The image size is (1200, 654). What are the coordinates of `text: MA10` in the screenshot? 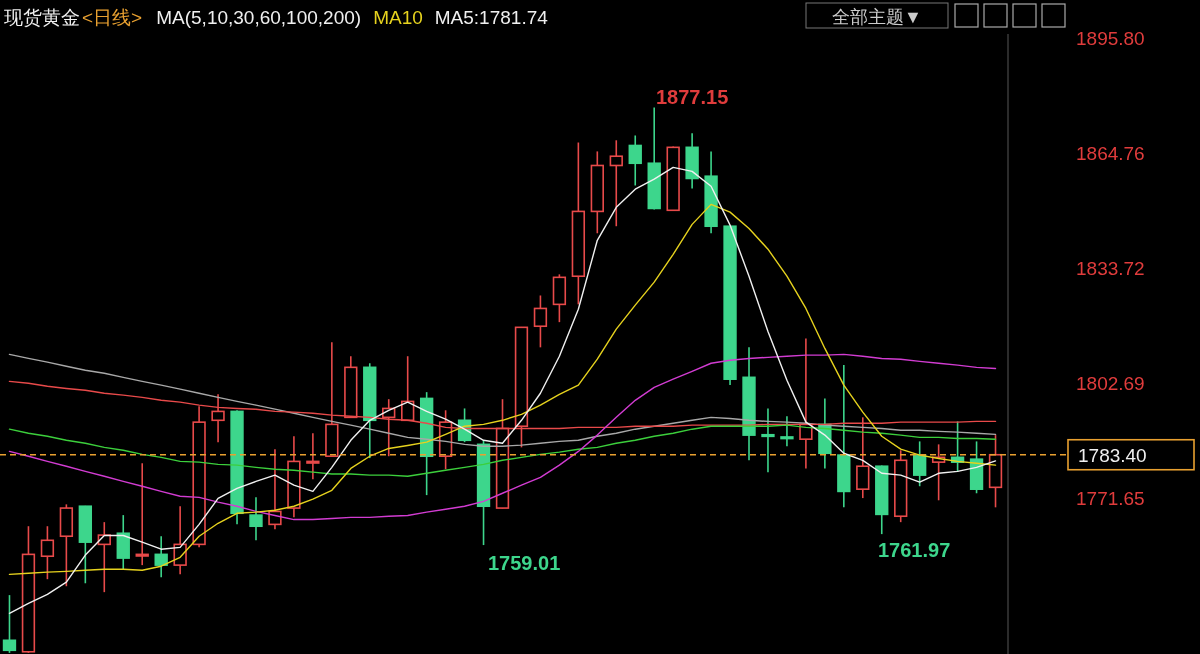 It's located at (398, 17).